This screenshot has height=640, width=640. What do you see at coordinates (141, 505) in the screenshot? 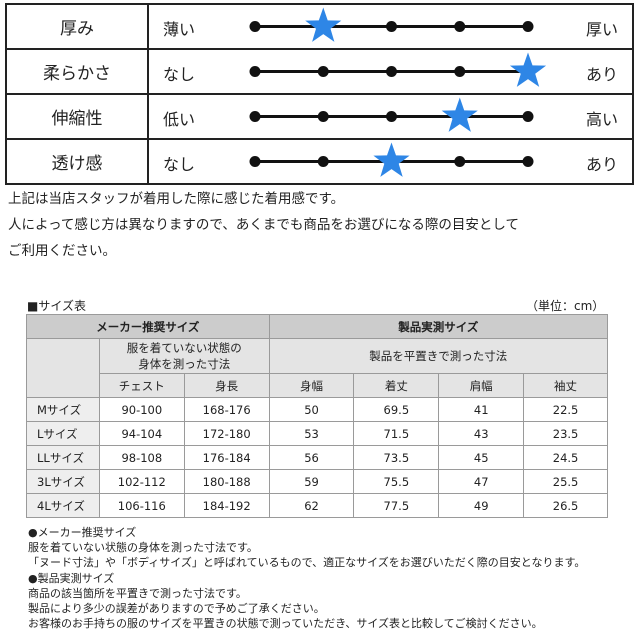
I see `table-cell: 106-116` at bounding box center [141, 505].